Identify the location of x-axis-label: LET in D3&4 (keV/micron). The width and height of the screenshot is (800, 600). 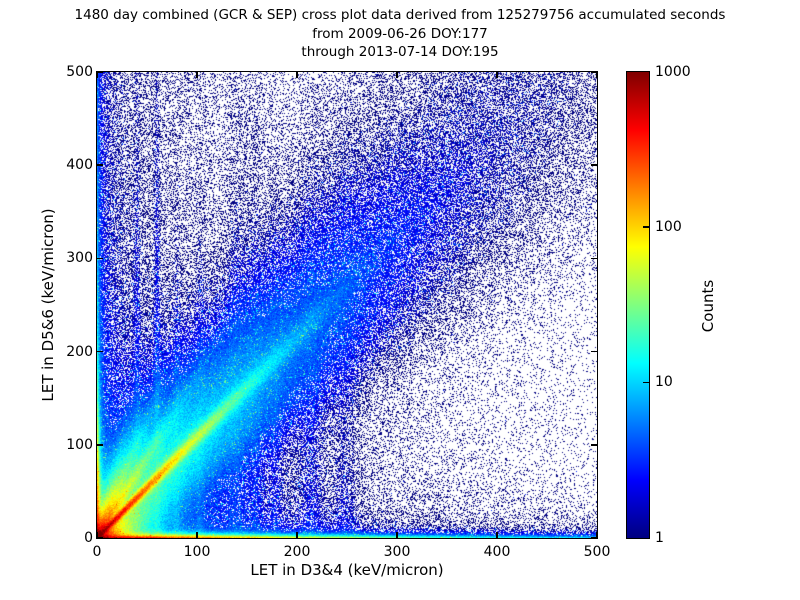
(347, 570).